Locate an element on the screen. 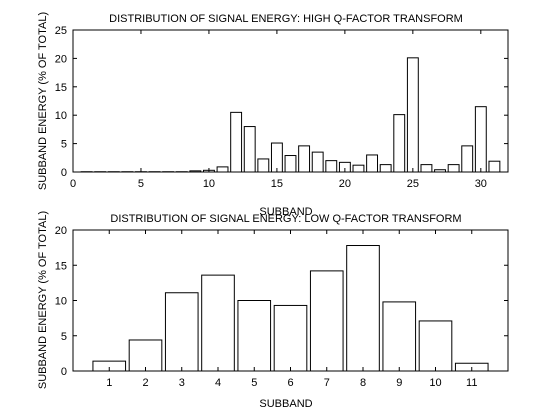 The image size is (560, 420). high-q-x-tick-label: 25 is located at coordinates (413, 184).